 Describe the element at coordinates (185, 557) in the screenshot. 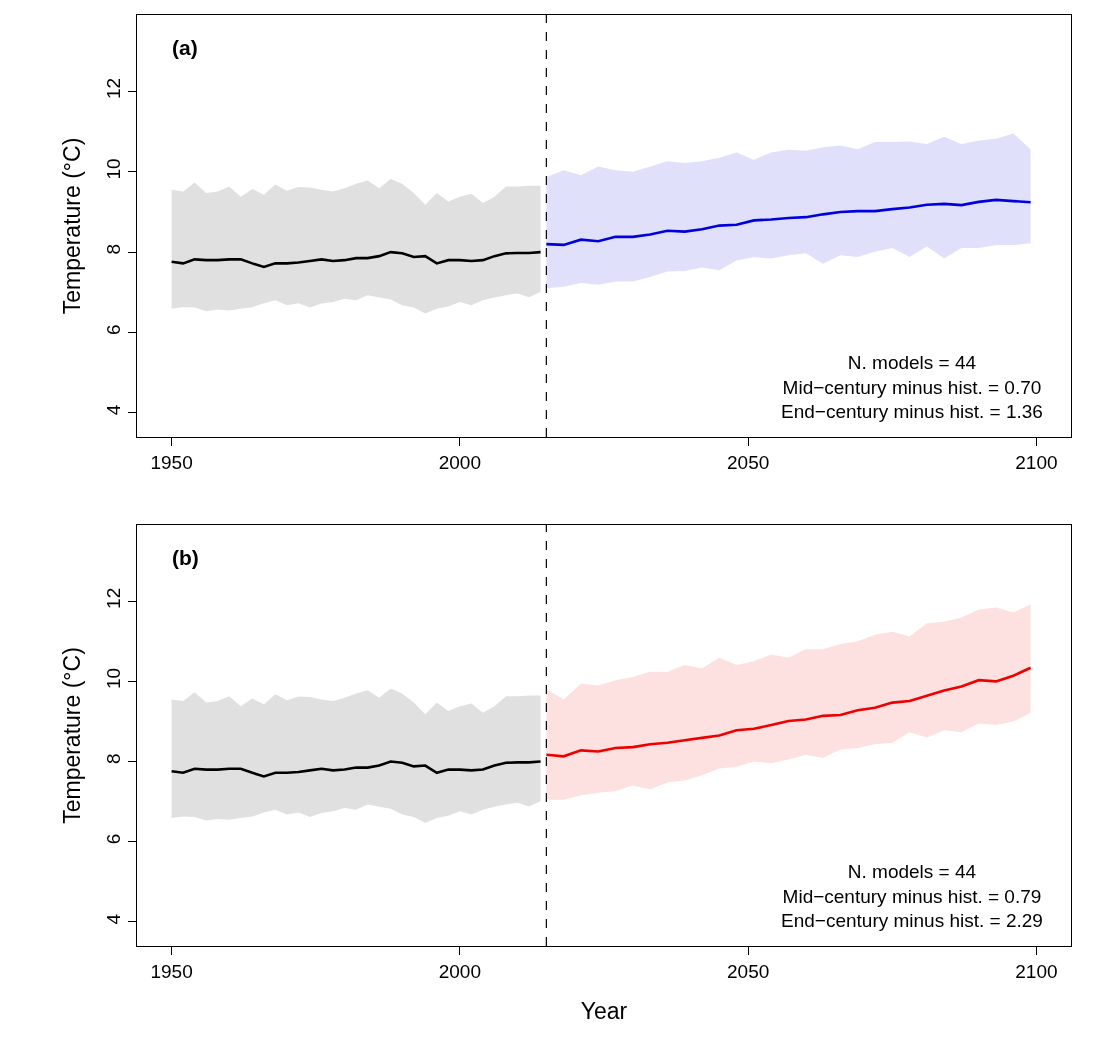

I see `text: (b)` at that location.